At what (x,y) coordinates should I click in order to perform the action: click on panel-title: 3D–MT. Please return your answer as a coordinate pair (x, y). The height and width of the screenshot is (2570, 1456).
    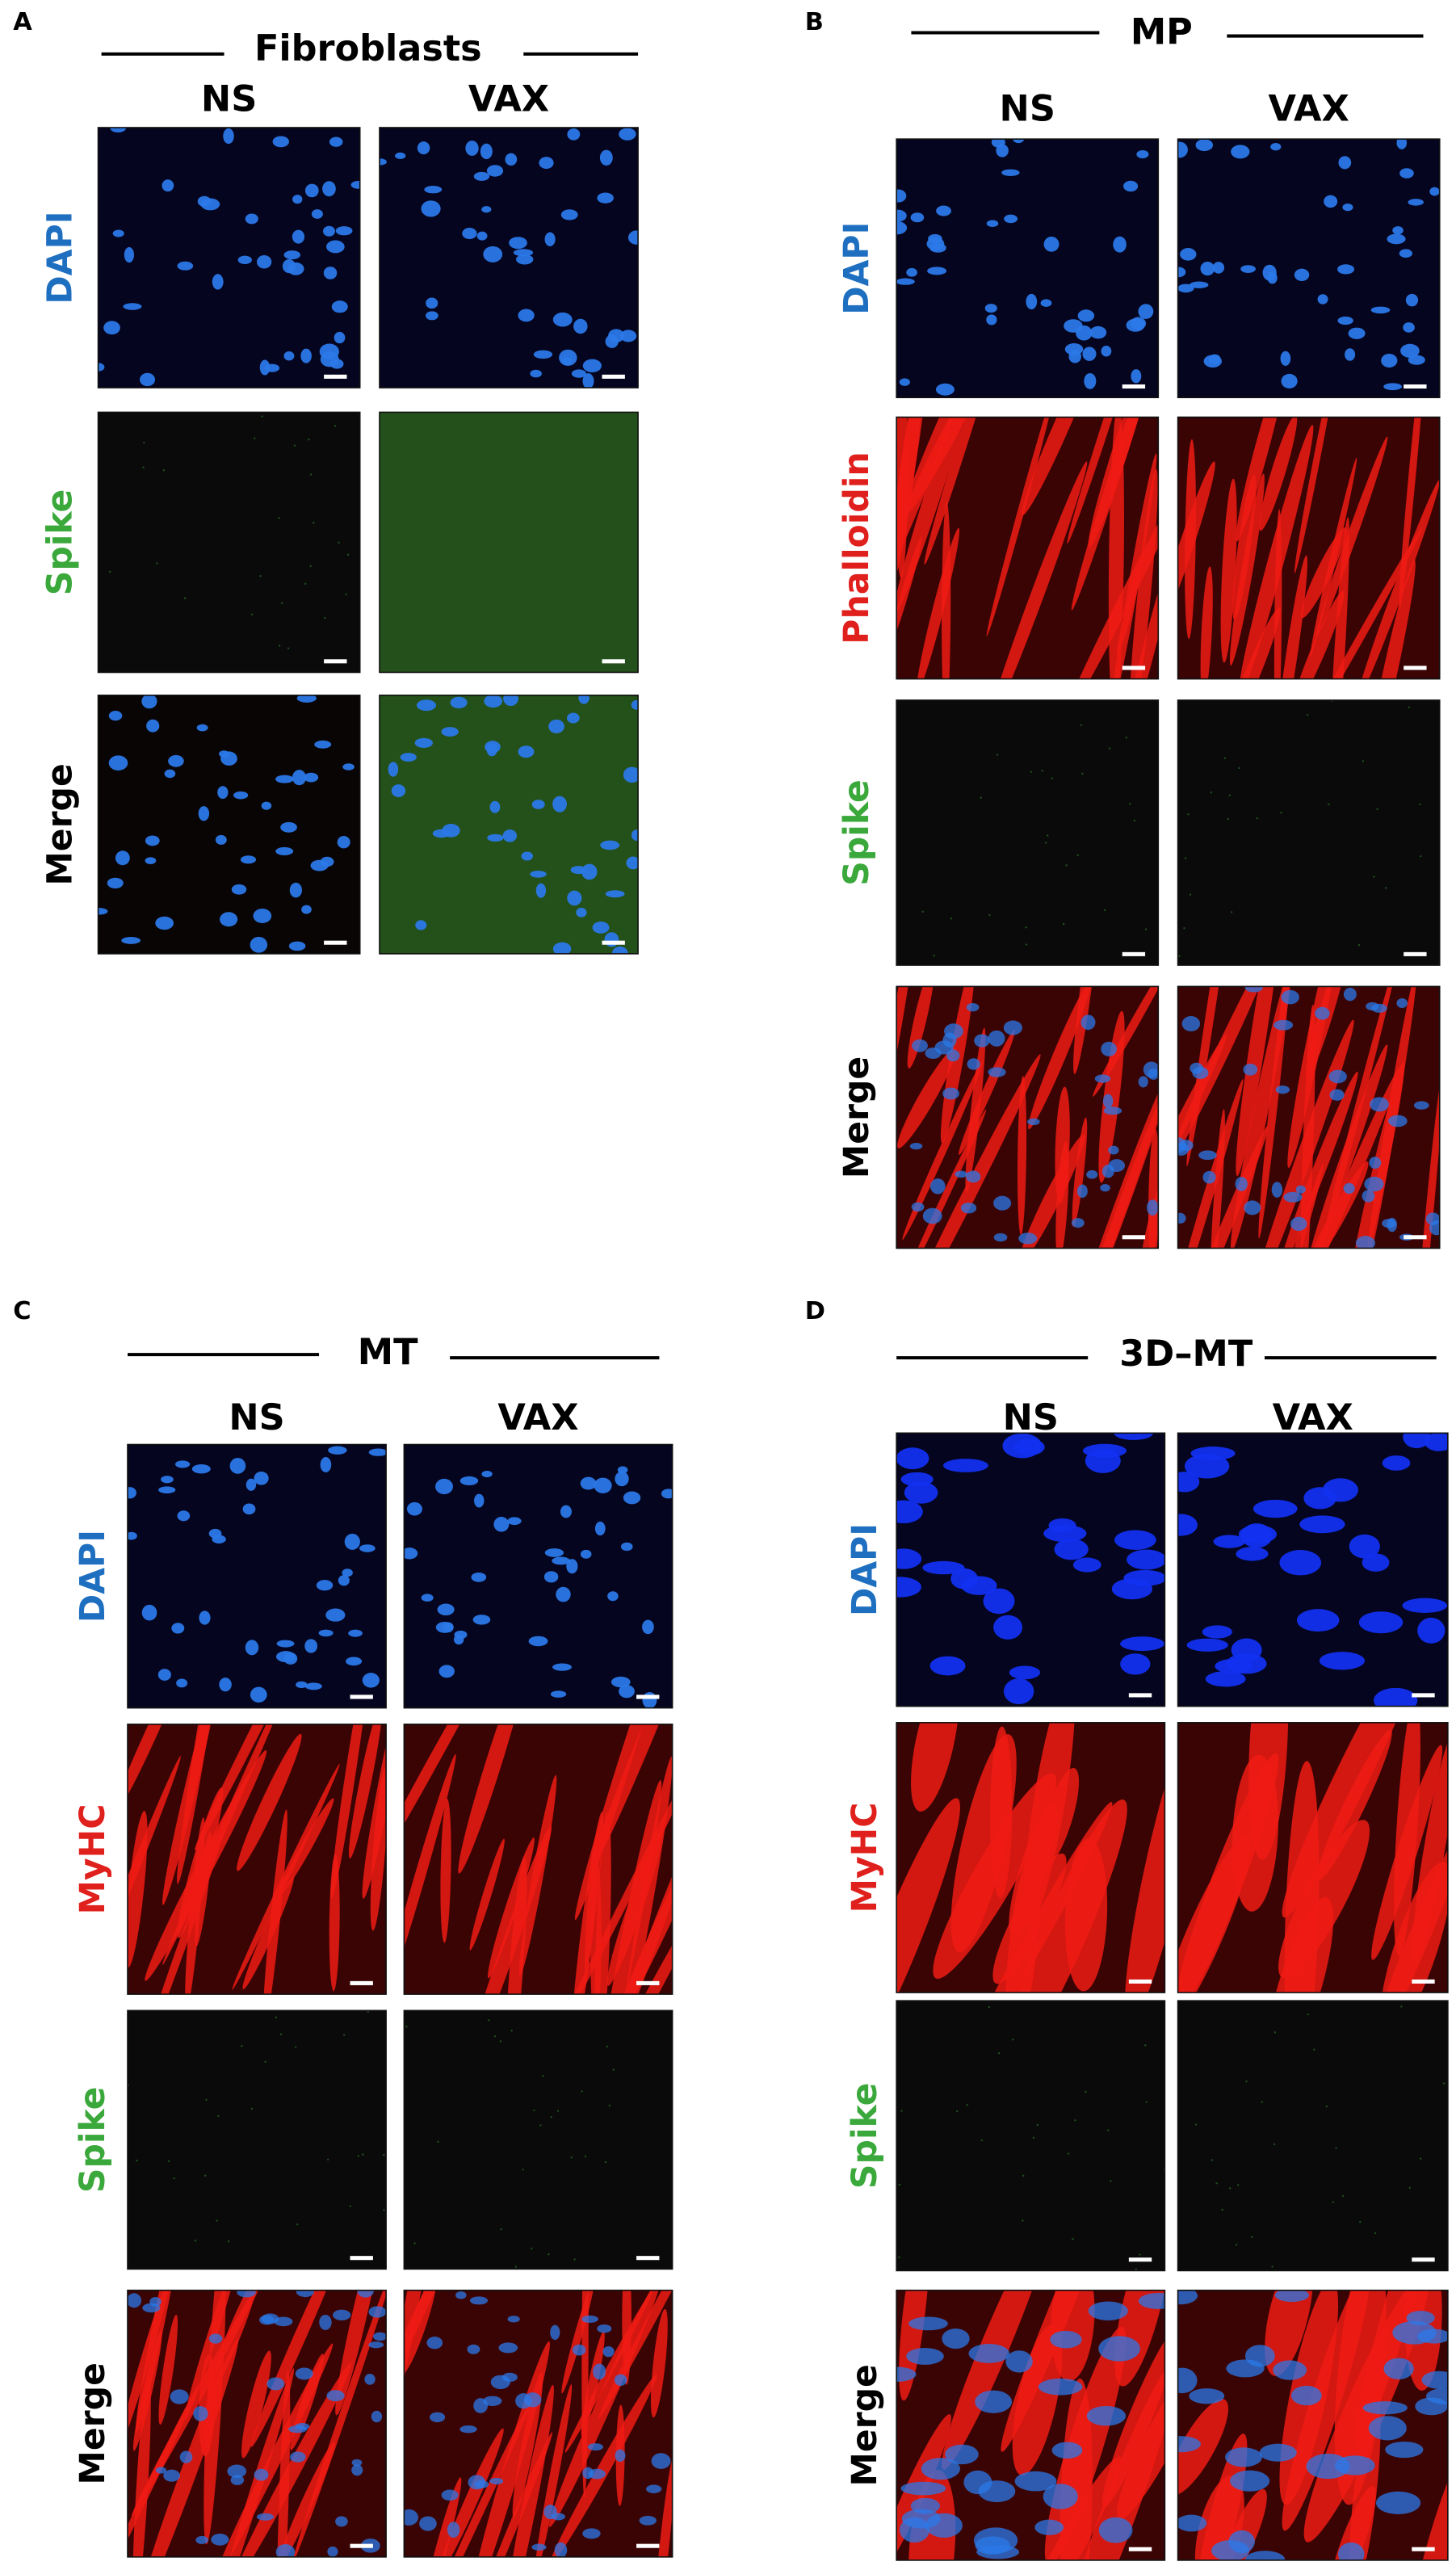
    Looking at the image, I should click on (1186, 1354).